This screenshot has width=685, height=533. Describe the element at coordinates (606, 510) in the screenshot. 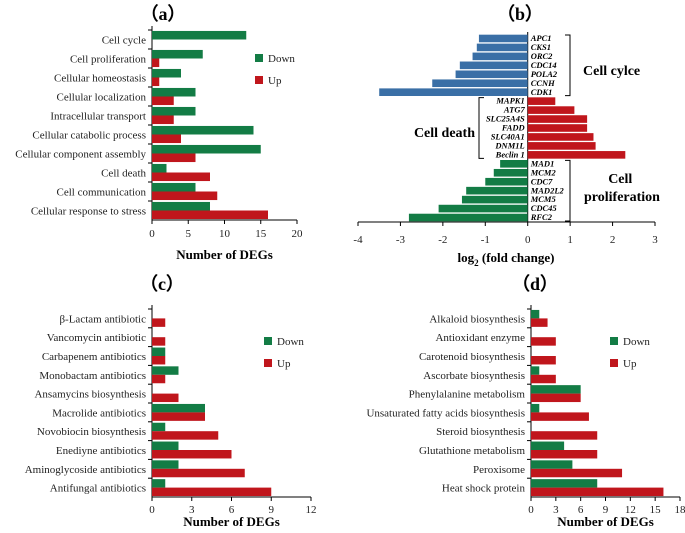

I see `x-tick-label-d: 9` at that location.